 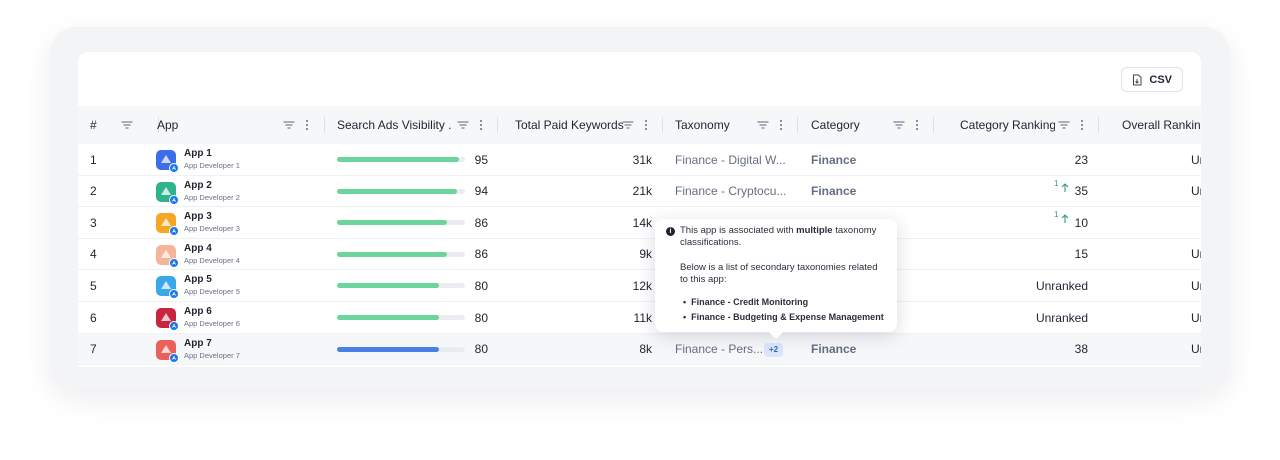 I want to click on taxonomy-more-badge: +2, so click(x=774, y=349).